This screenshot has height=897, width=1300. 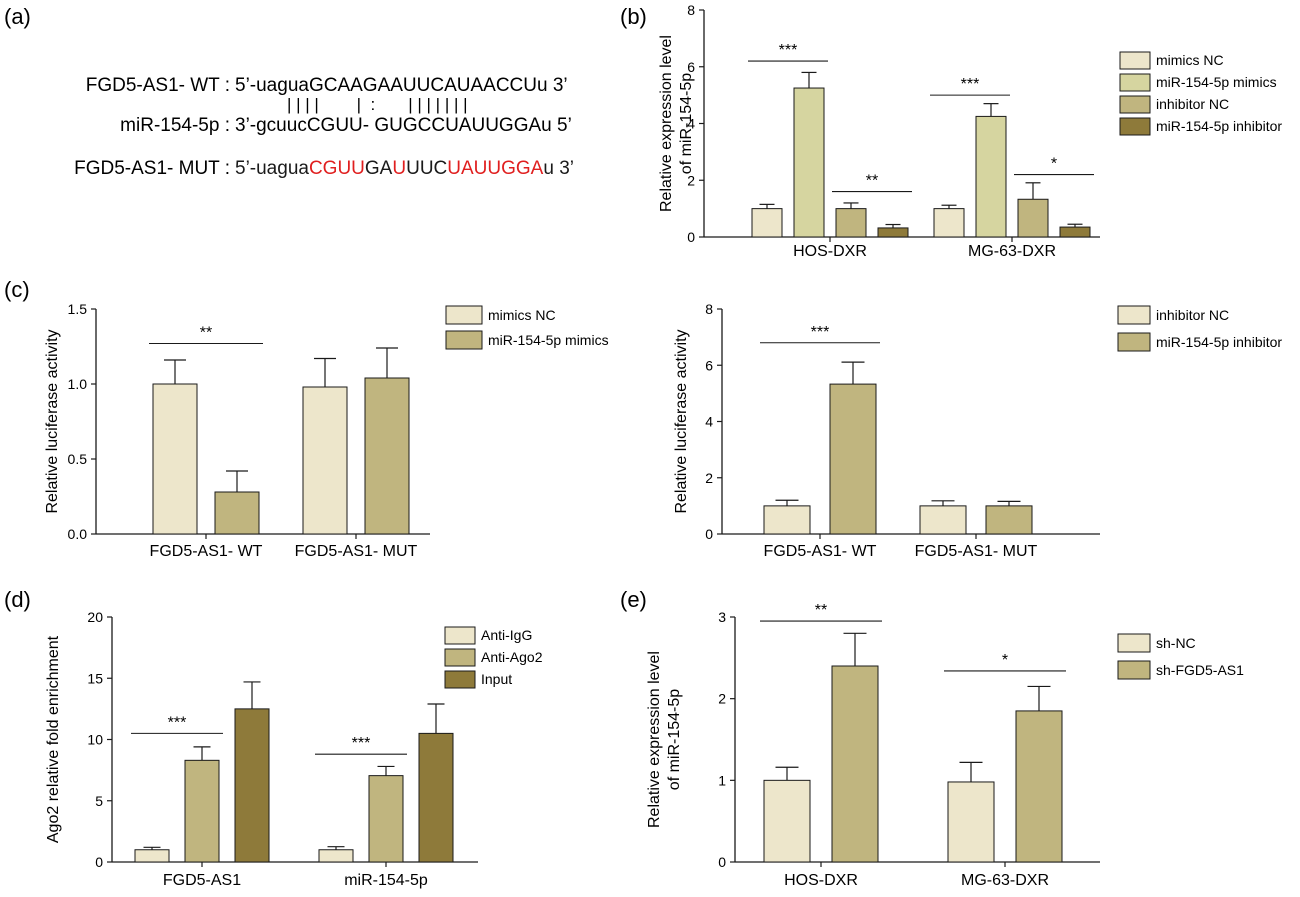 I want to click on panel-label: (e), so click(x=633, y=599).